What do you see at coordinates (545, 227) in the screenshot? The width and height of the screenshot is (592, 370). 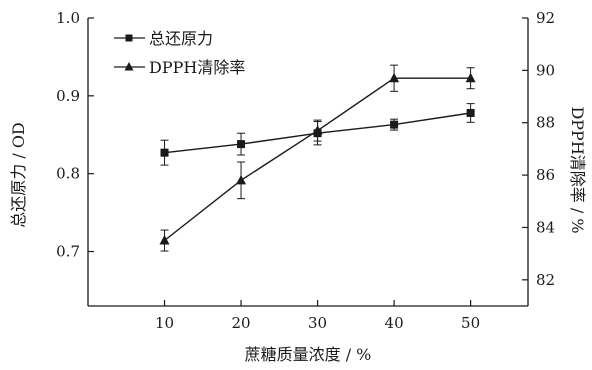 I see `right-y-tick-label: 84` at bounding box center [545, 227].